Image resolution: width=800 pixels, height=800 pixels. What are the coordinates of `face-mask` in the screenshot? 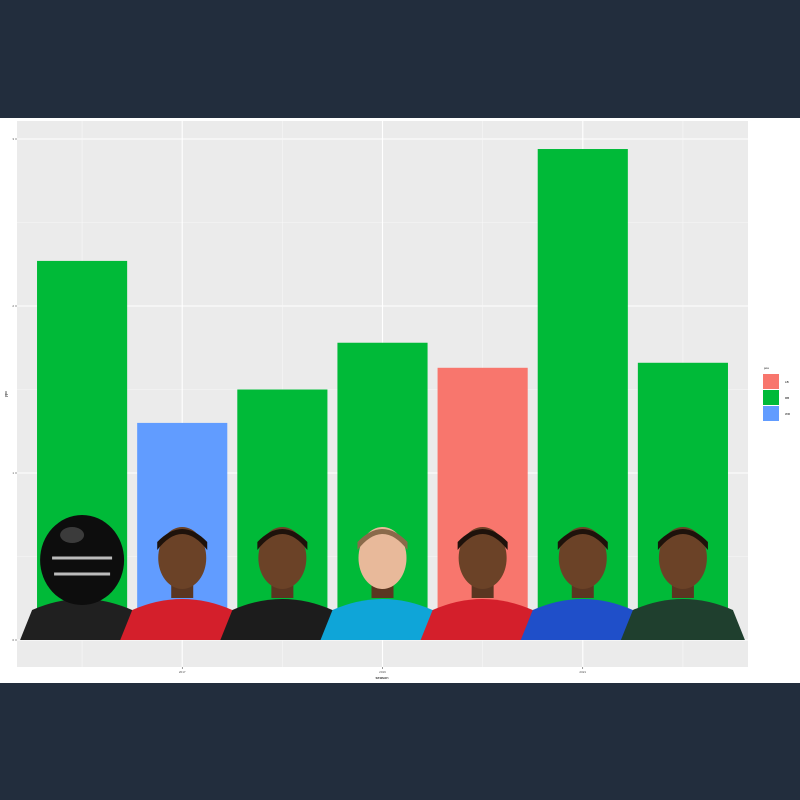 It's located at (82, 566).